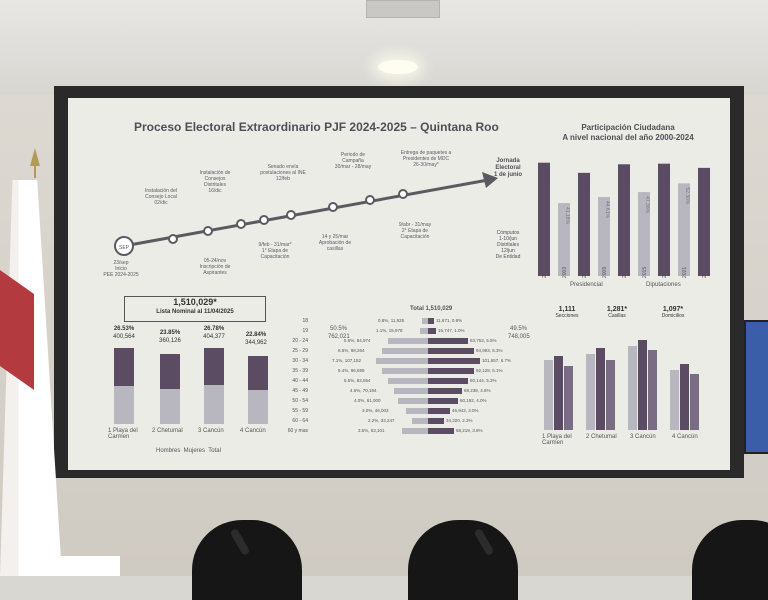 This screenshot has height=600, width=768. Describe the element at coordinates (625, 272) in the screenshot. I see `participation-year-label: 2012` at that location.